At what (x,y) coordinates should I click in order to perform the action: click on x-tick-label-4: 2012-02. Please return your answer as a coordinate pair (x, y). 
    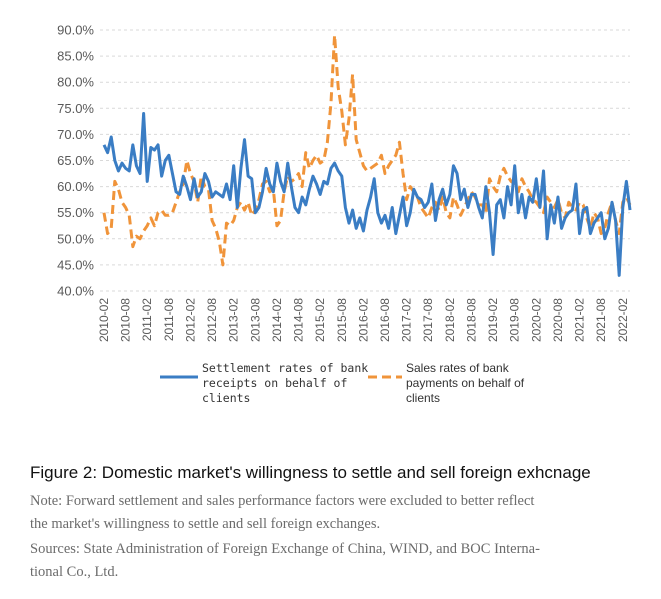
    Looking at the image, I should click on (190, 320).